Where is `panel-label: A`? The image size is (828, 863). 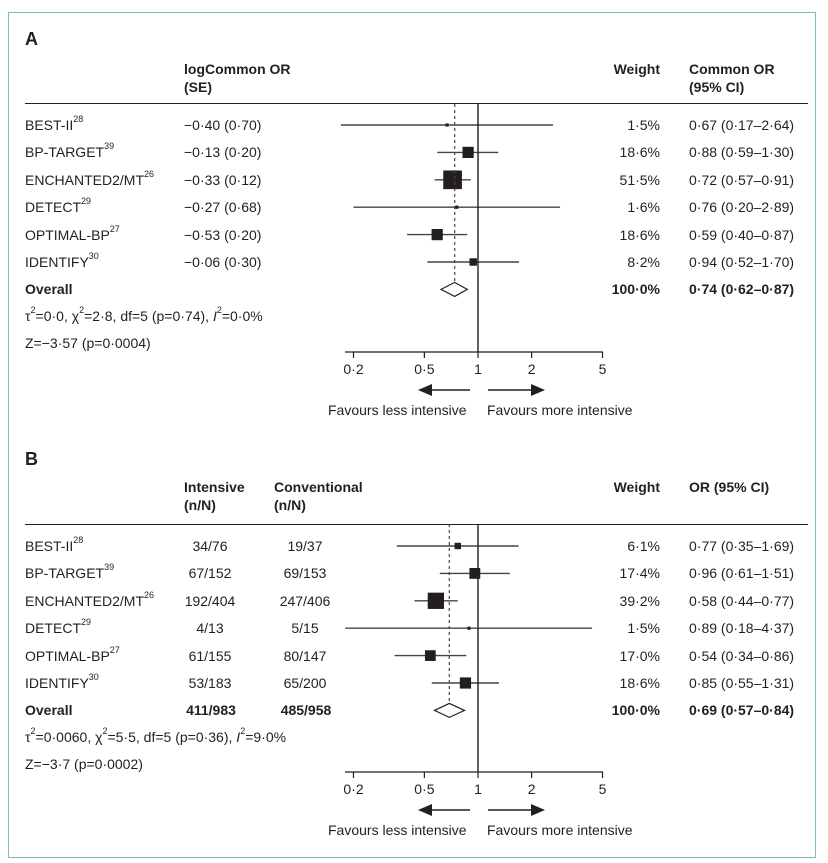 panel-label: A is located at coordinates (31, 39).